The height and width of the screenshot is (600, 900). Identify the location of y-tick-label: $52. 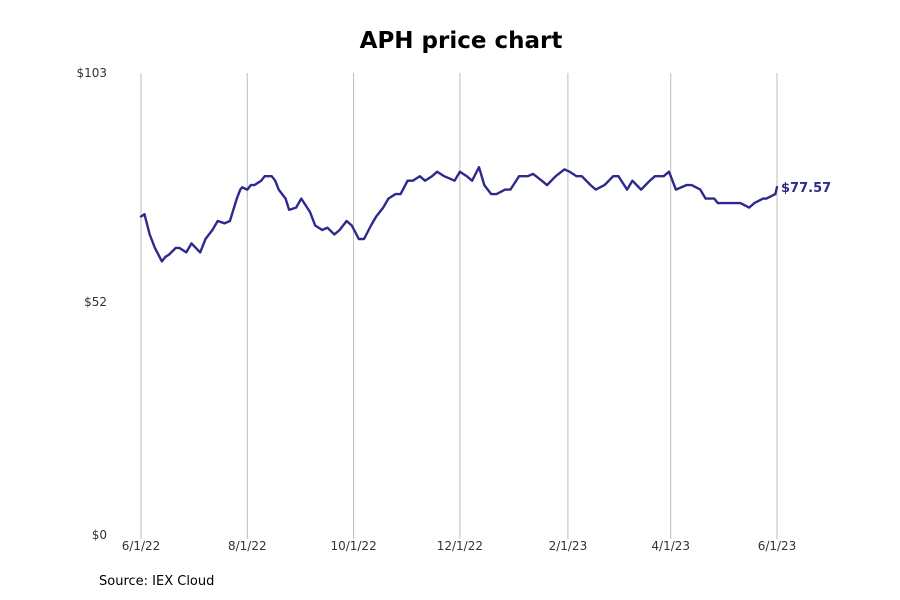
(95, 302).